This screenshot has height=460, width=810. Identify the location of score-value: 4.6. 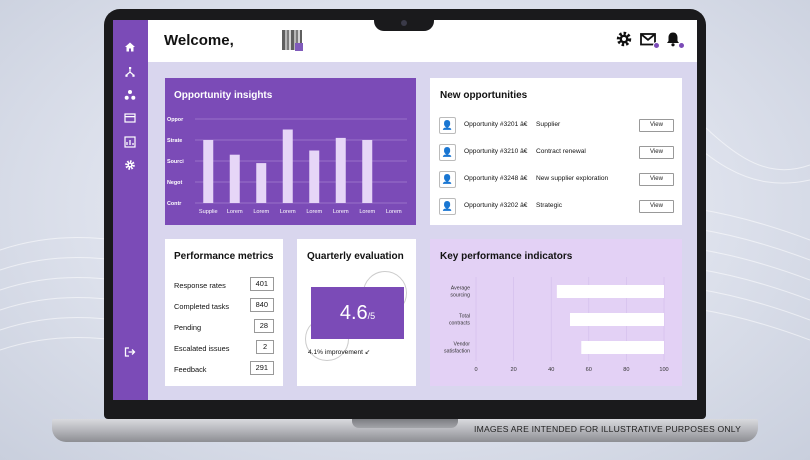
(353, 313).